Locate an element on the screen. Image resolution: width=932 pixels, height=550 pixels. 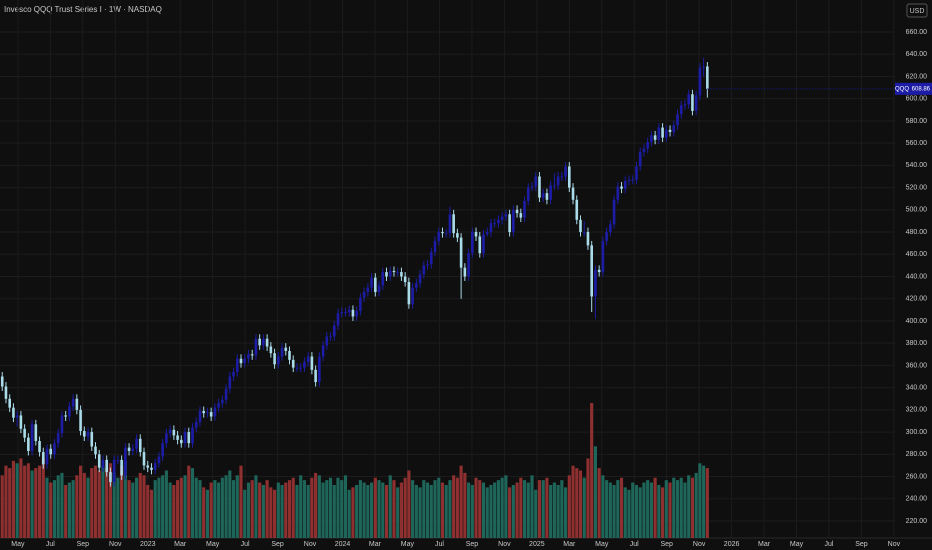
y-tick-label: 640.00 is located at coordinates (917, 54).